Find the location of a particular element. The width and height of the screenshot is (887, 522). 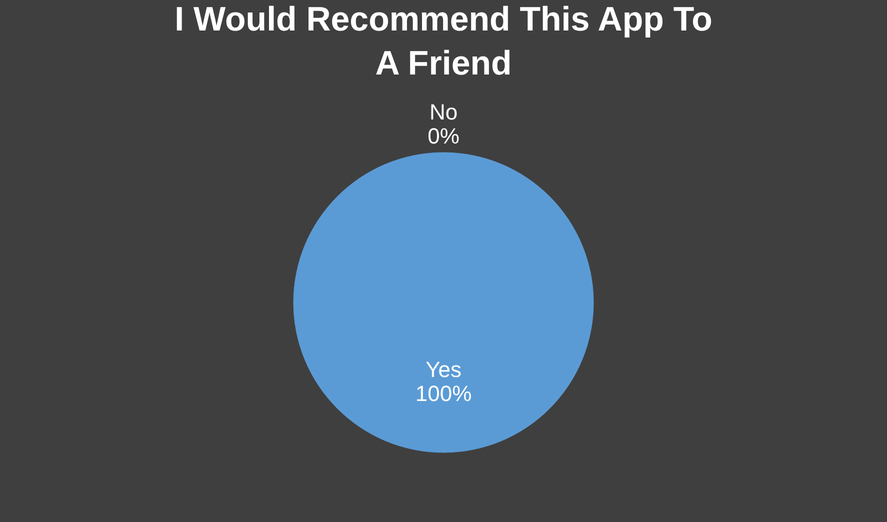

text: 0% is located at coordinates (444, 136).